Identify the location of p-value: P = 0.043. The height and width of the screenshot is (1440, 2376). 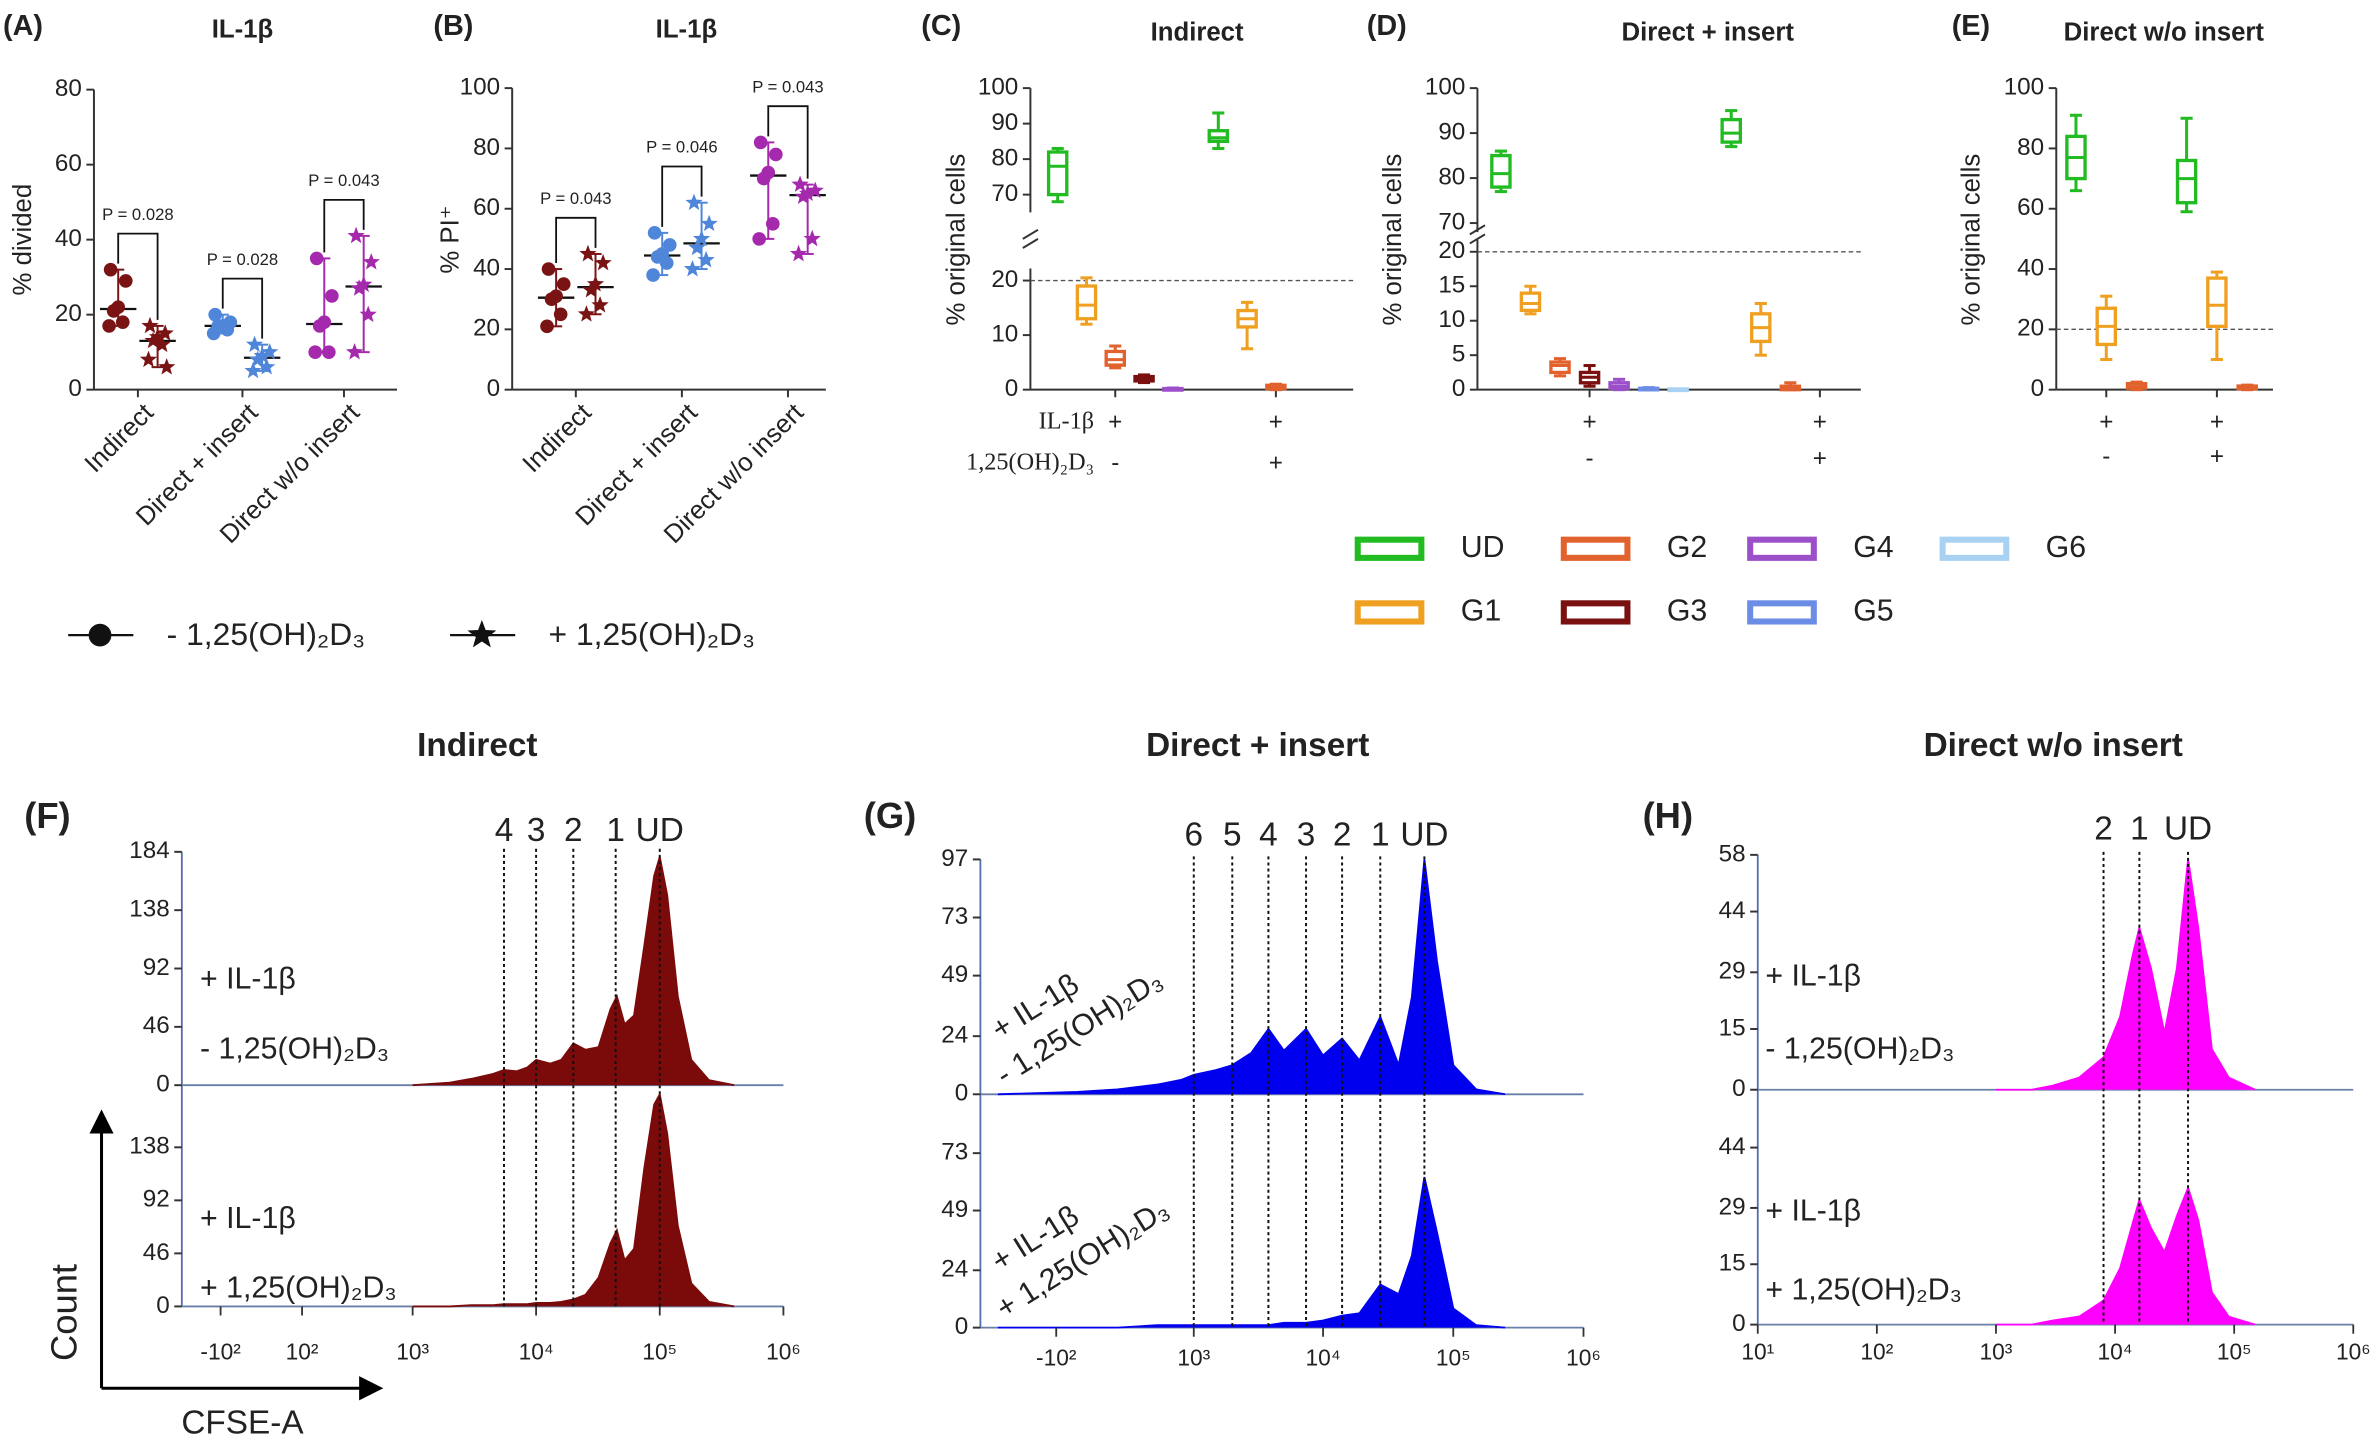
(787, 86).